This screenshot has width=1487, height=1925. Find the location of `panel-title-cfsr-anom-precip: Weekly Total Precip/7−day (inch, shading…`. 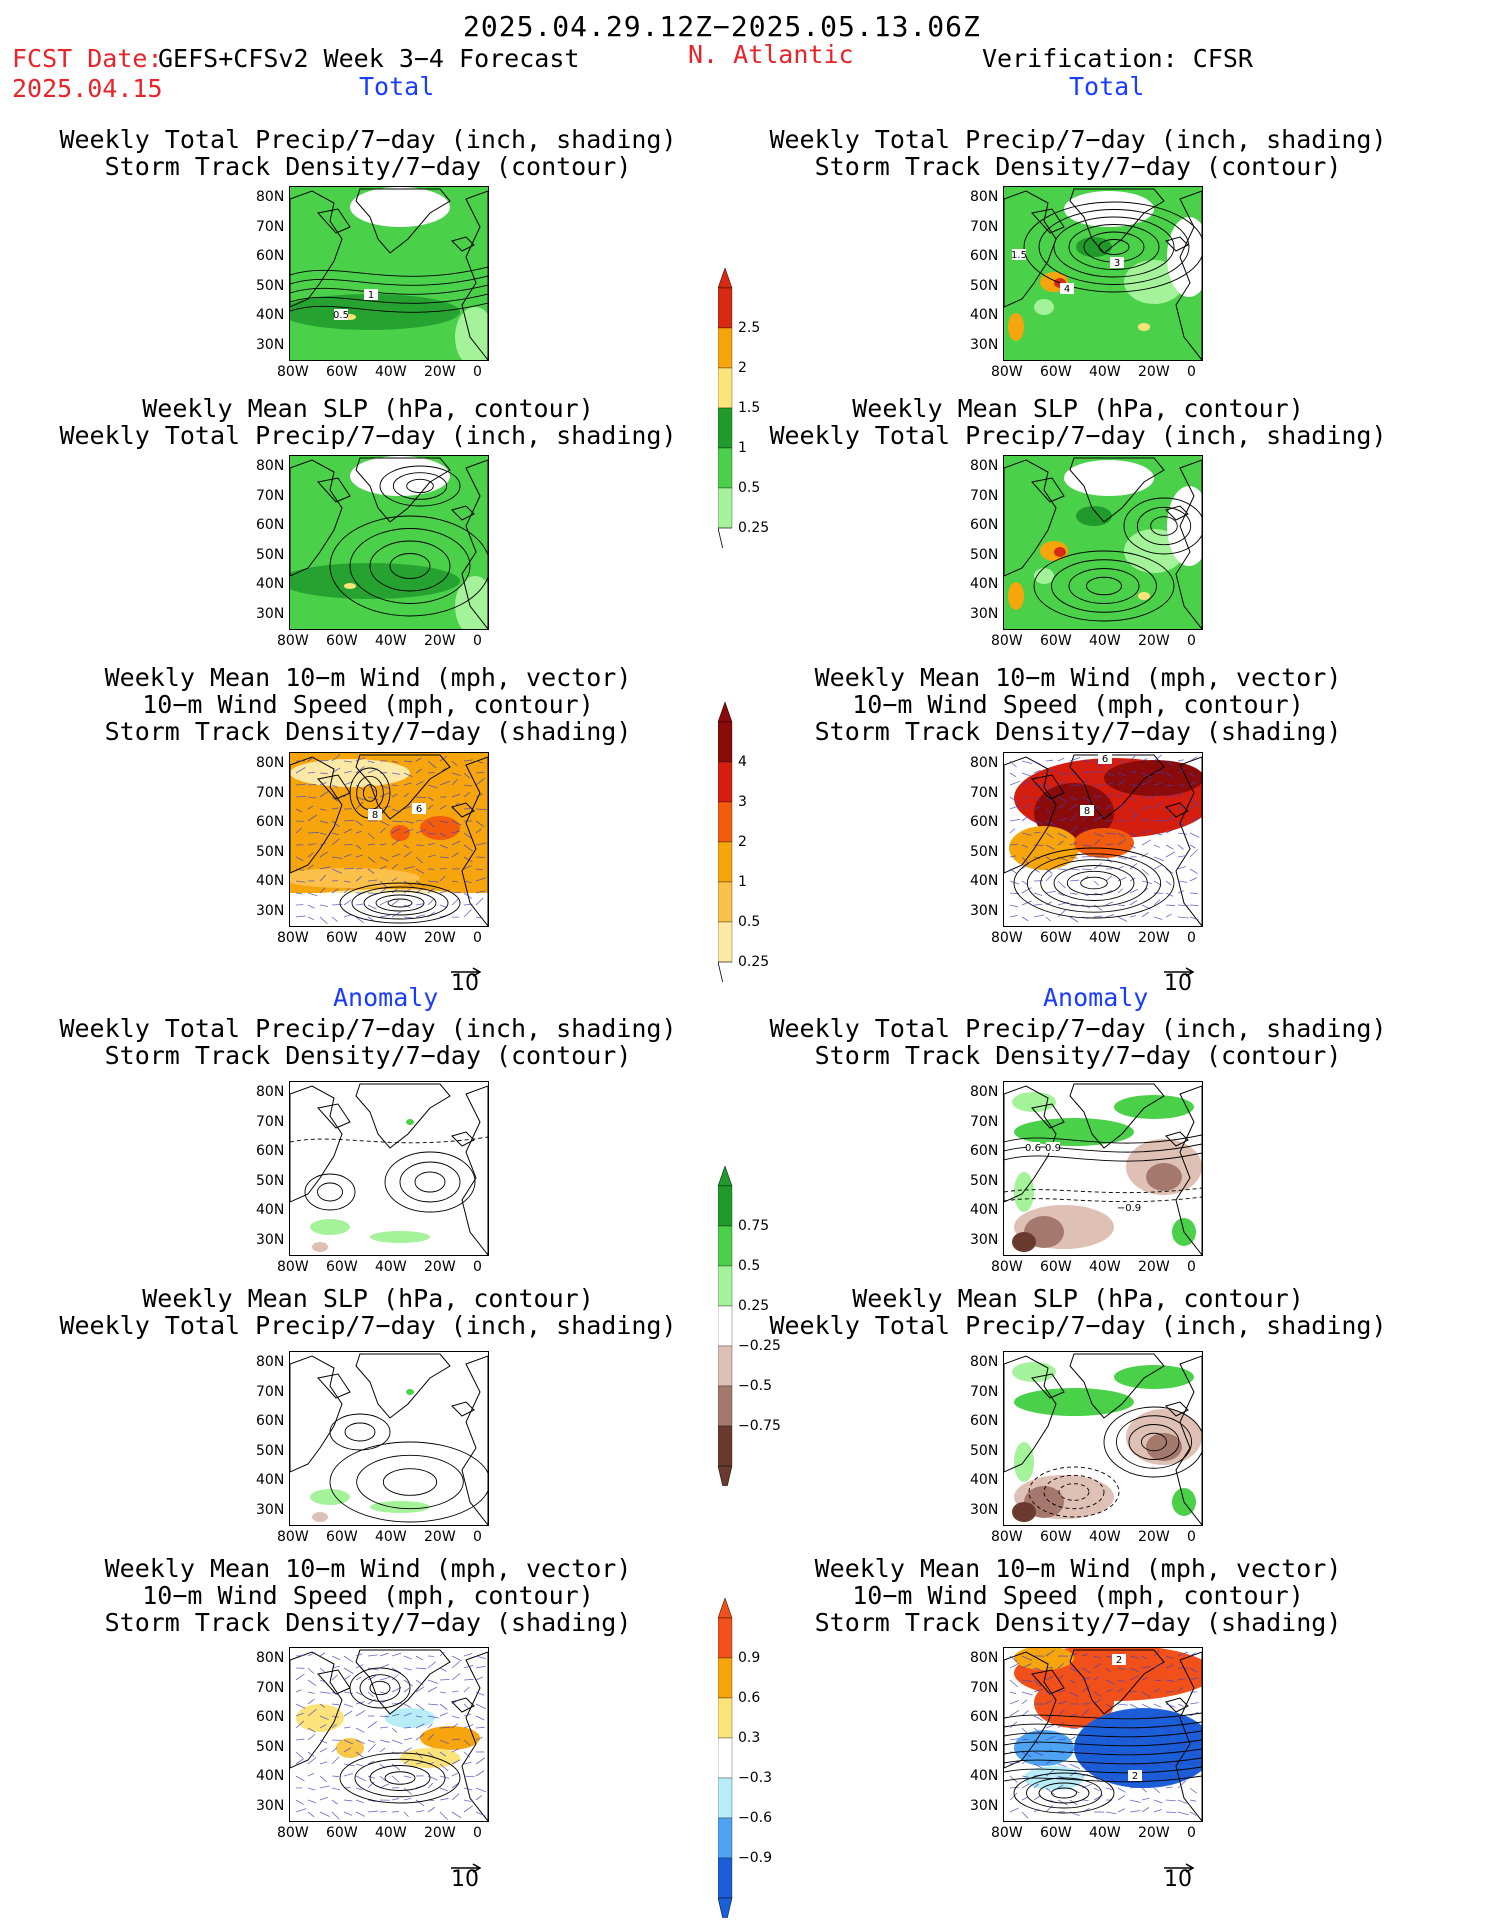

panel-title-cfsr-anom-precip: Weekly Total Precip/7−day (inch, shading… is located at coordinates (1078, 1042).